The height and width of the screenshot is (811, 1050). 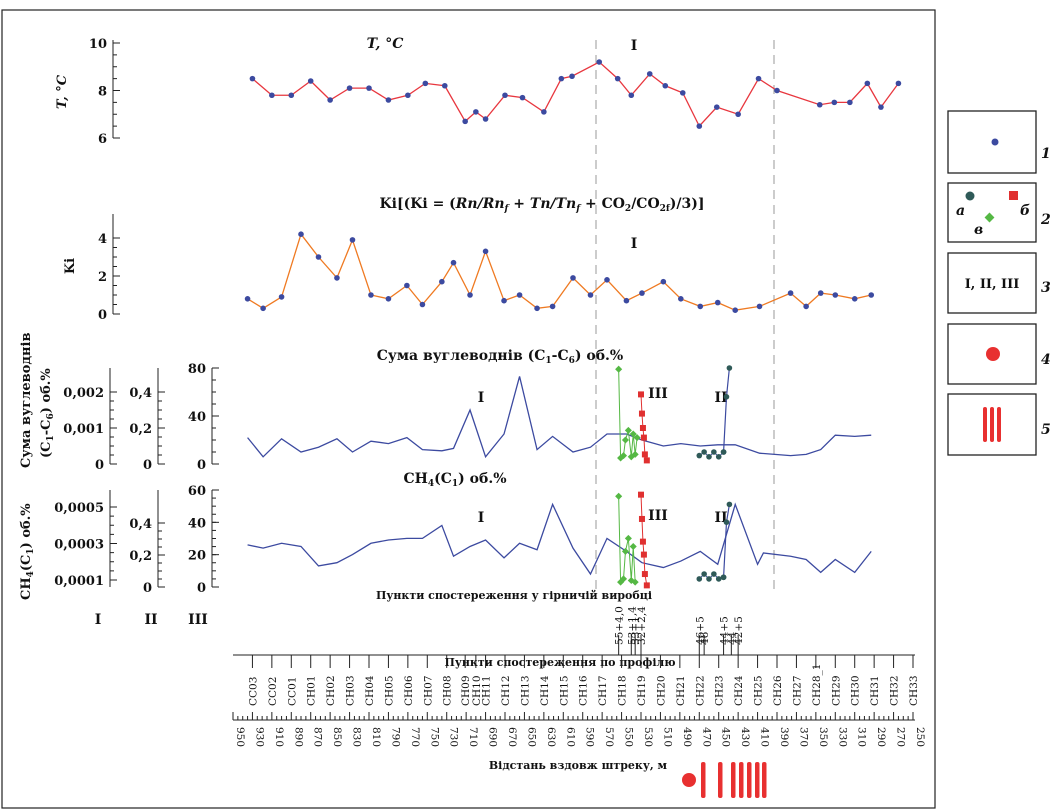 What do you see at coordinates (481, 518) in the screenshot?
I see `ch4-zone-label-i: I` at bounding box center [481, 518].